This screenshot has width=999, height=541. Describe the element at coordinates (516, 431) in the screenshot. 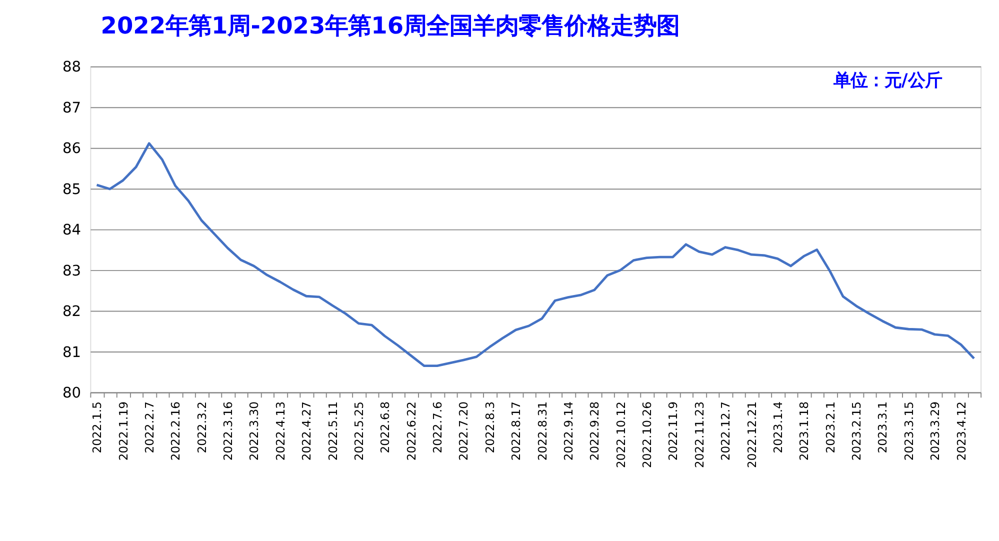

I see `x-tick-label: 2022.8.17` at that location.